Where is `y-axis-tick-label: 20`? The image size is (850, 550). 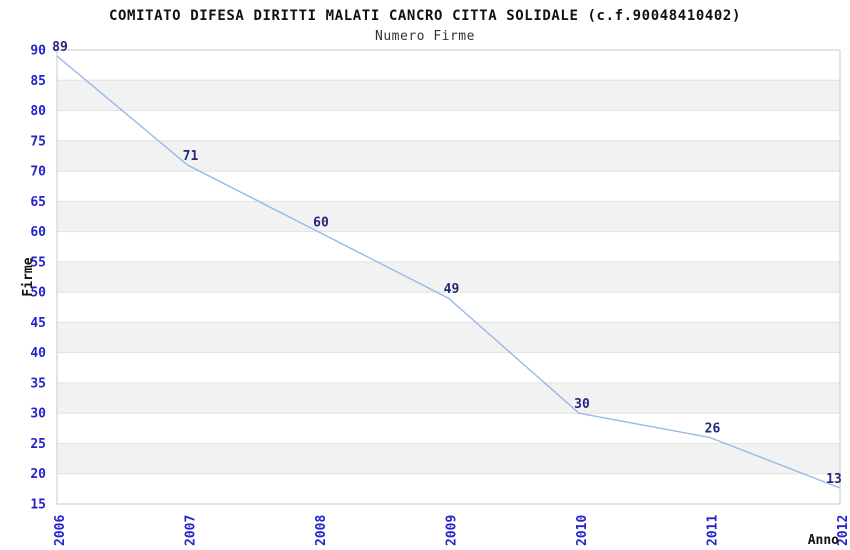 y-axis-tick-label: 20 is located at coordinates (38, 474).